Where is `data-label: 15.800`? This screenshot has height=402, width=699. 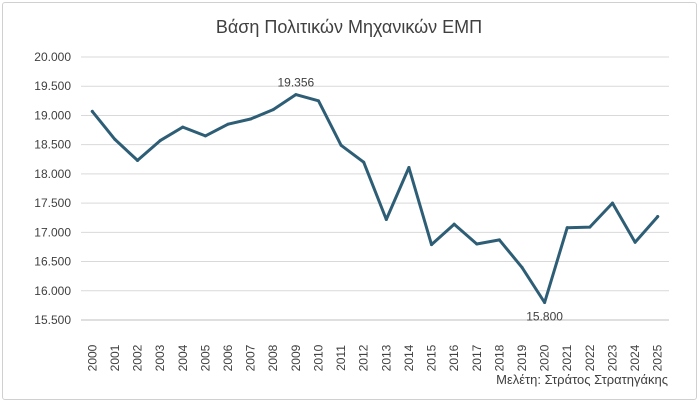 data-label: 15.800 is located at coordinates (544, 316).